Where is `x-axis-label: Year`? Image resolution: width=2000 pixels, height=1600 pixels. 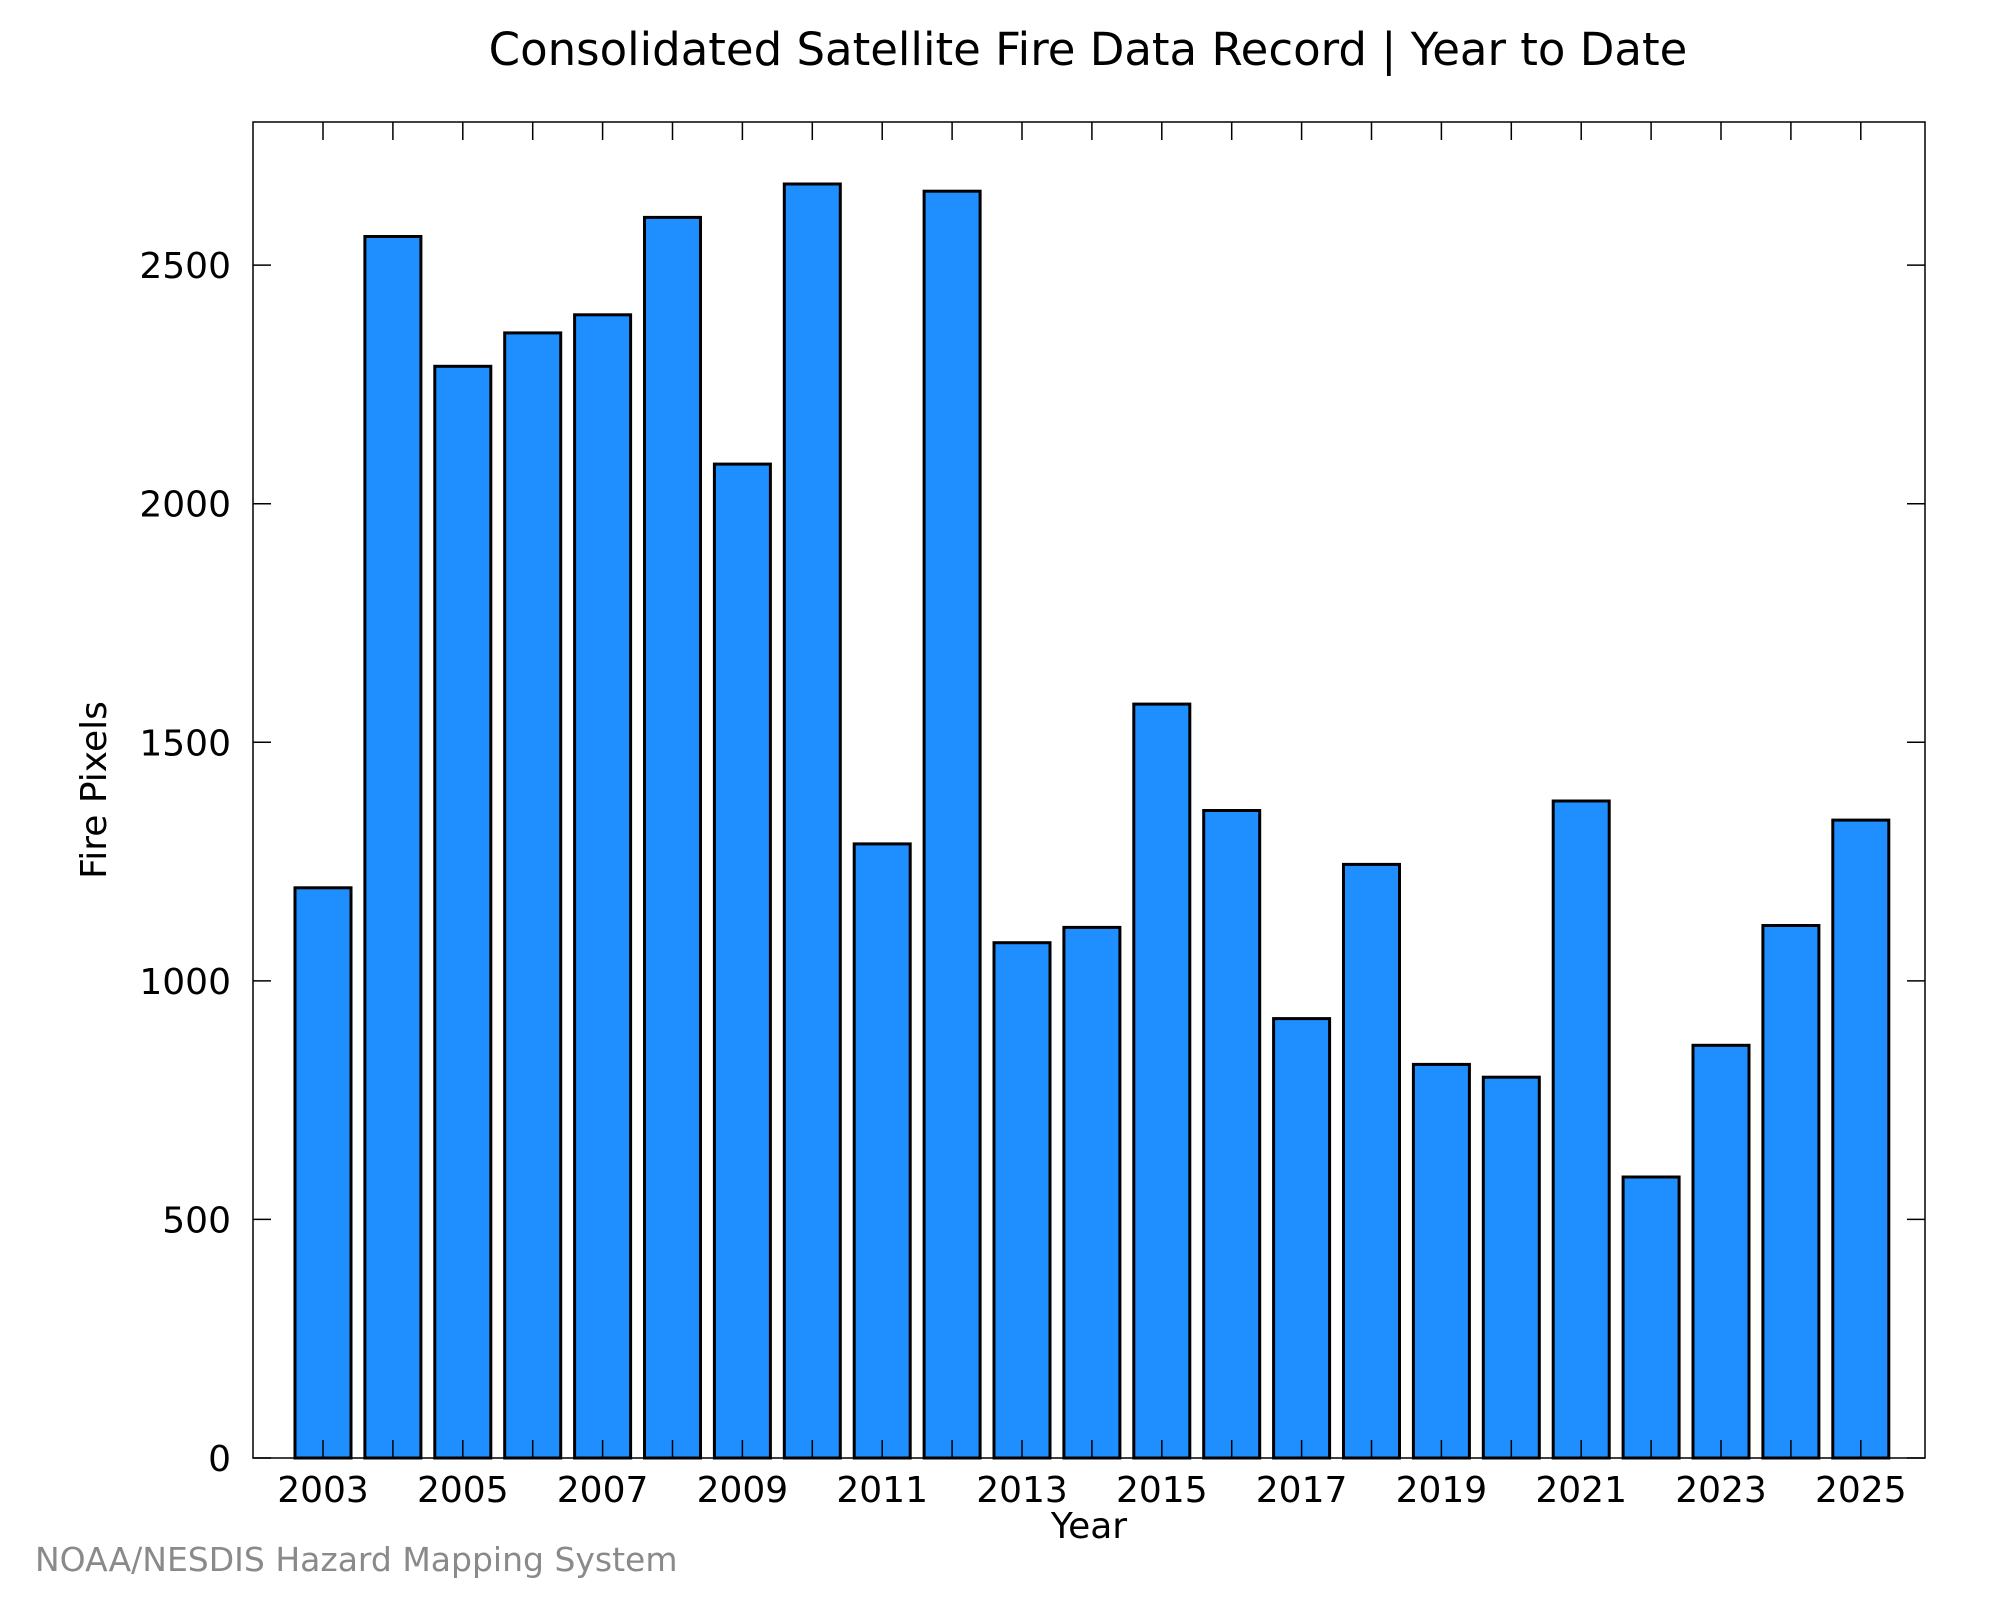 x-axis-label: Year is located at coordinates (1088, 1526).